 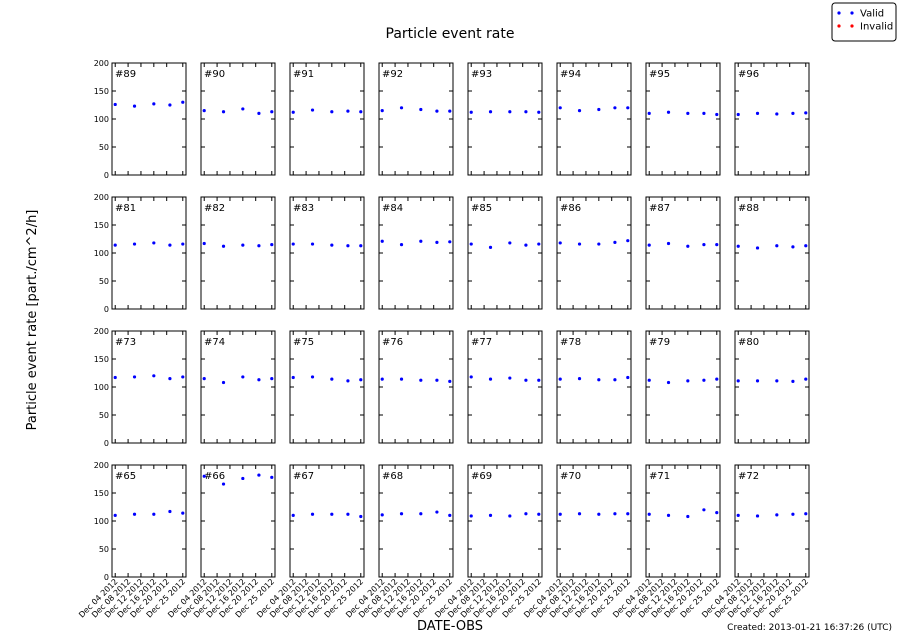 I want to click on panel-label: #91, so click(x=303, y=74).